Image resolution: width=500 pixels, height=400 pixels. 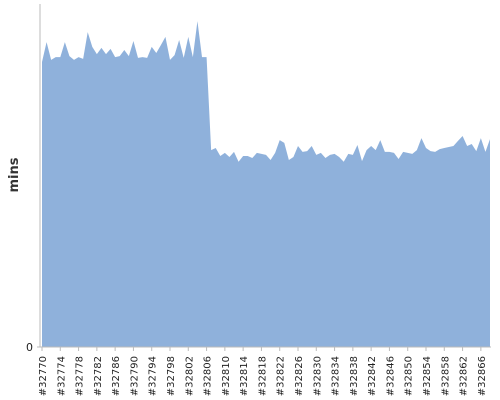 What do you see at coordinates (317, 376) in the screenshot?
I see `x-tick-label: #32830` at bounding box center [317, 376].